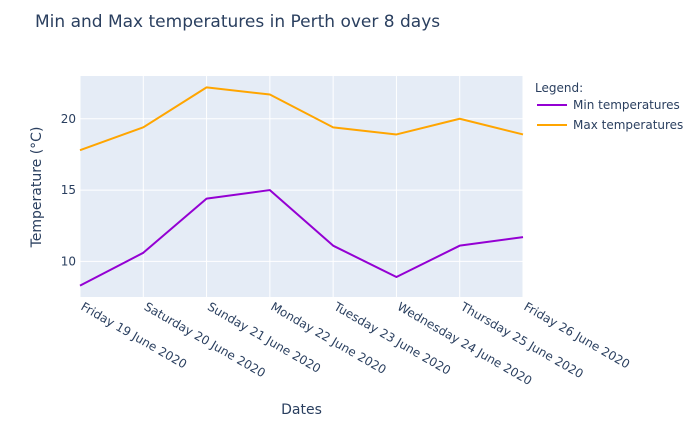 Image resolution: width=692 pixels, height=427 pixels. I want to click on legend: Legend: Min temperatures Max temperatures, so click(609, 106).